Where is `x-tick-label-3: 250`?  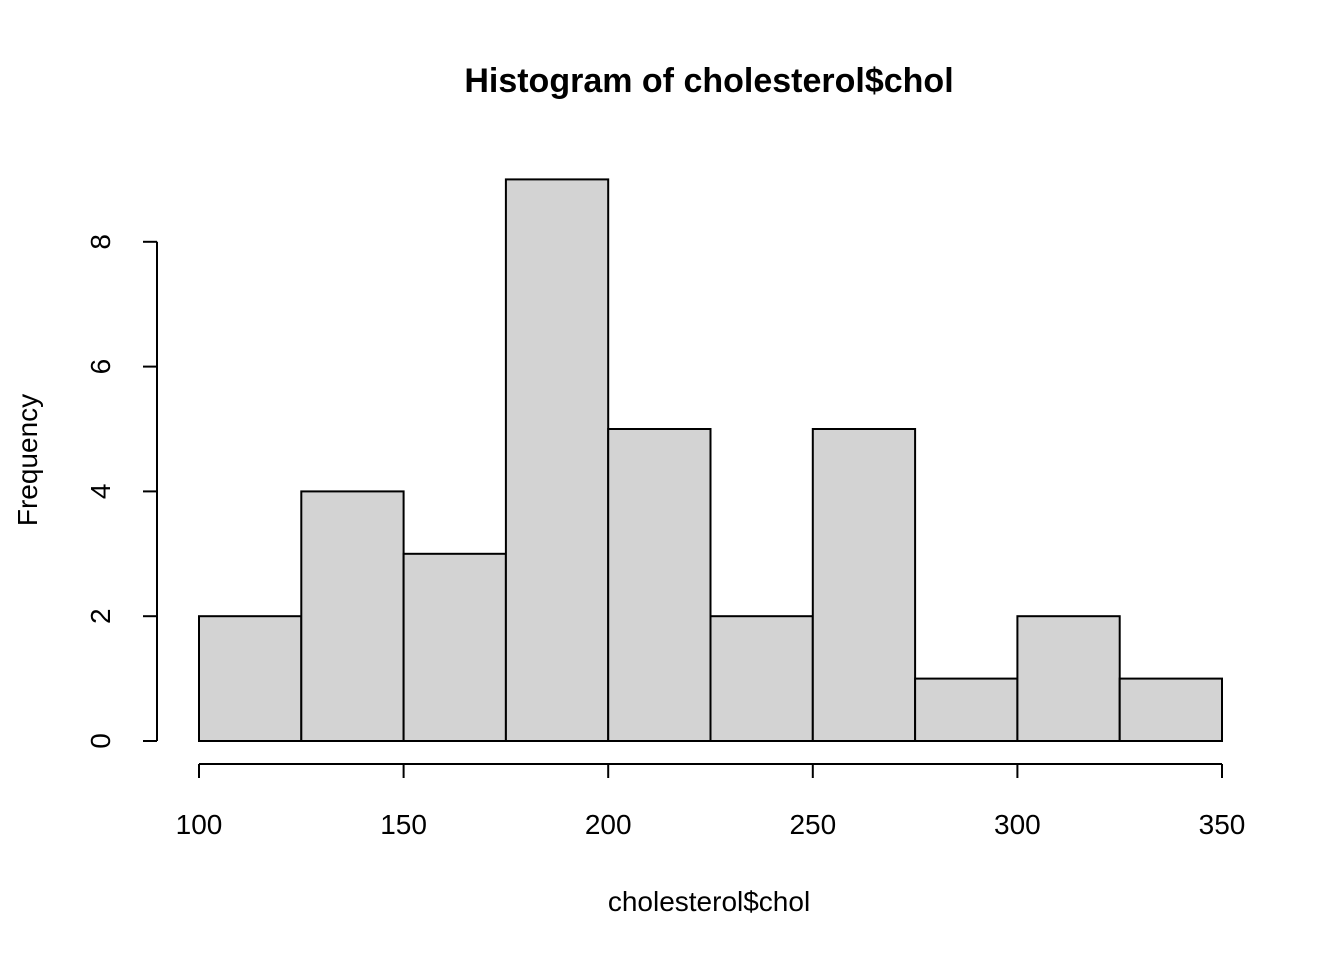
x-tick-label-3: 250 is located at coordinates (812, 824).